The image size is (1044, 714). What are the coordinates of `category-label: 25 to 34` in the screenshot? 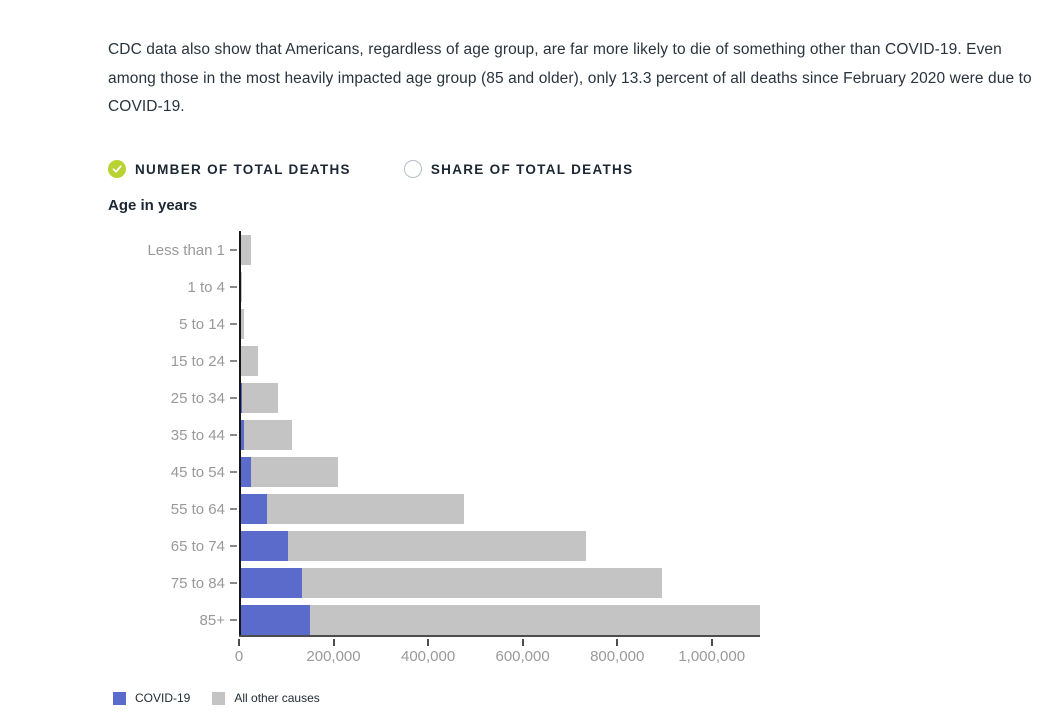 It's located at (197, 398).